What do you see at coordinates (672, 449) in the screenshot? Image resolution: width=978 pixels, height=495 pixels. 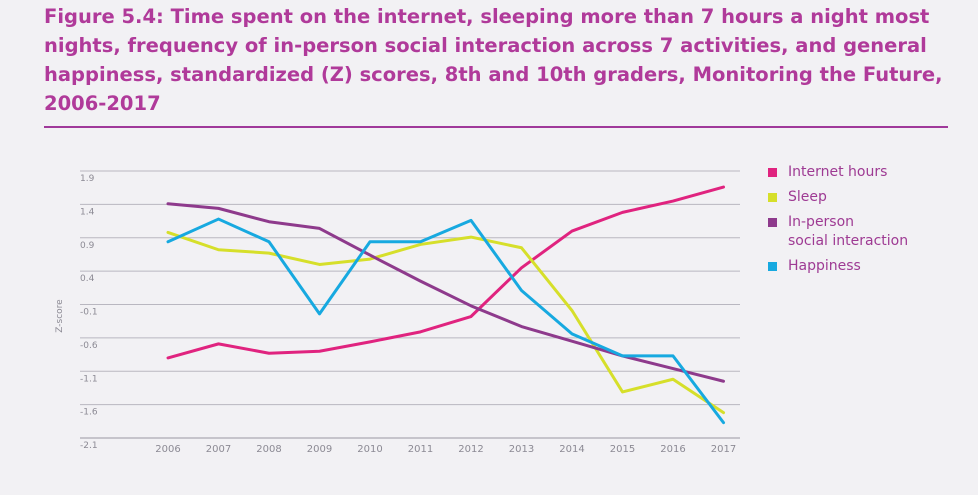 I see `x-tick-label: 2016` at bounding box center [672, 449].